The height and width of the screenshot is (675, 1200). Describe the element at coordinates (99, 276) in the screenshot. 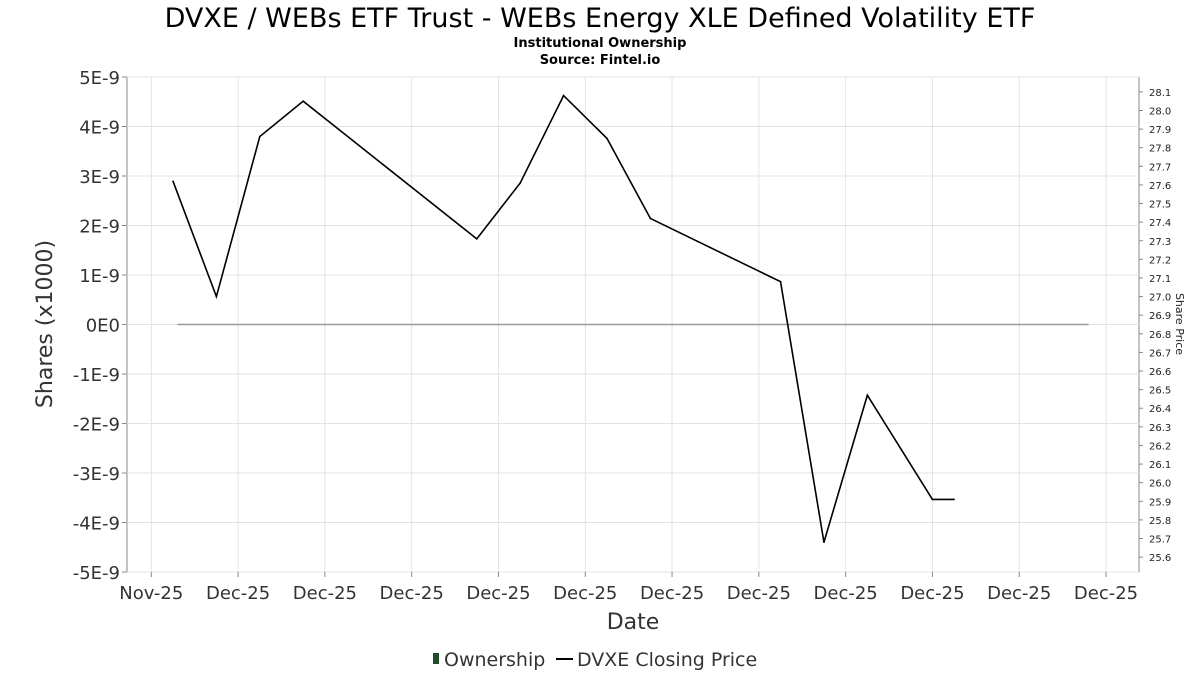

I see `y-tick-label: 1E-9` at that location.